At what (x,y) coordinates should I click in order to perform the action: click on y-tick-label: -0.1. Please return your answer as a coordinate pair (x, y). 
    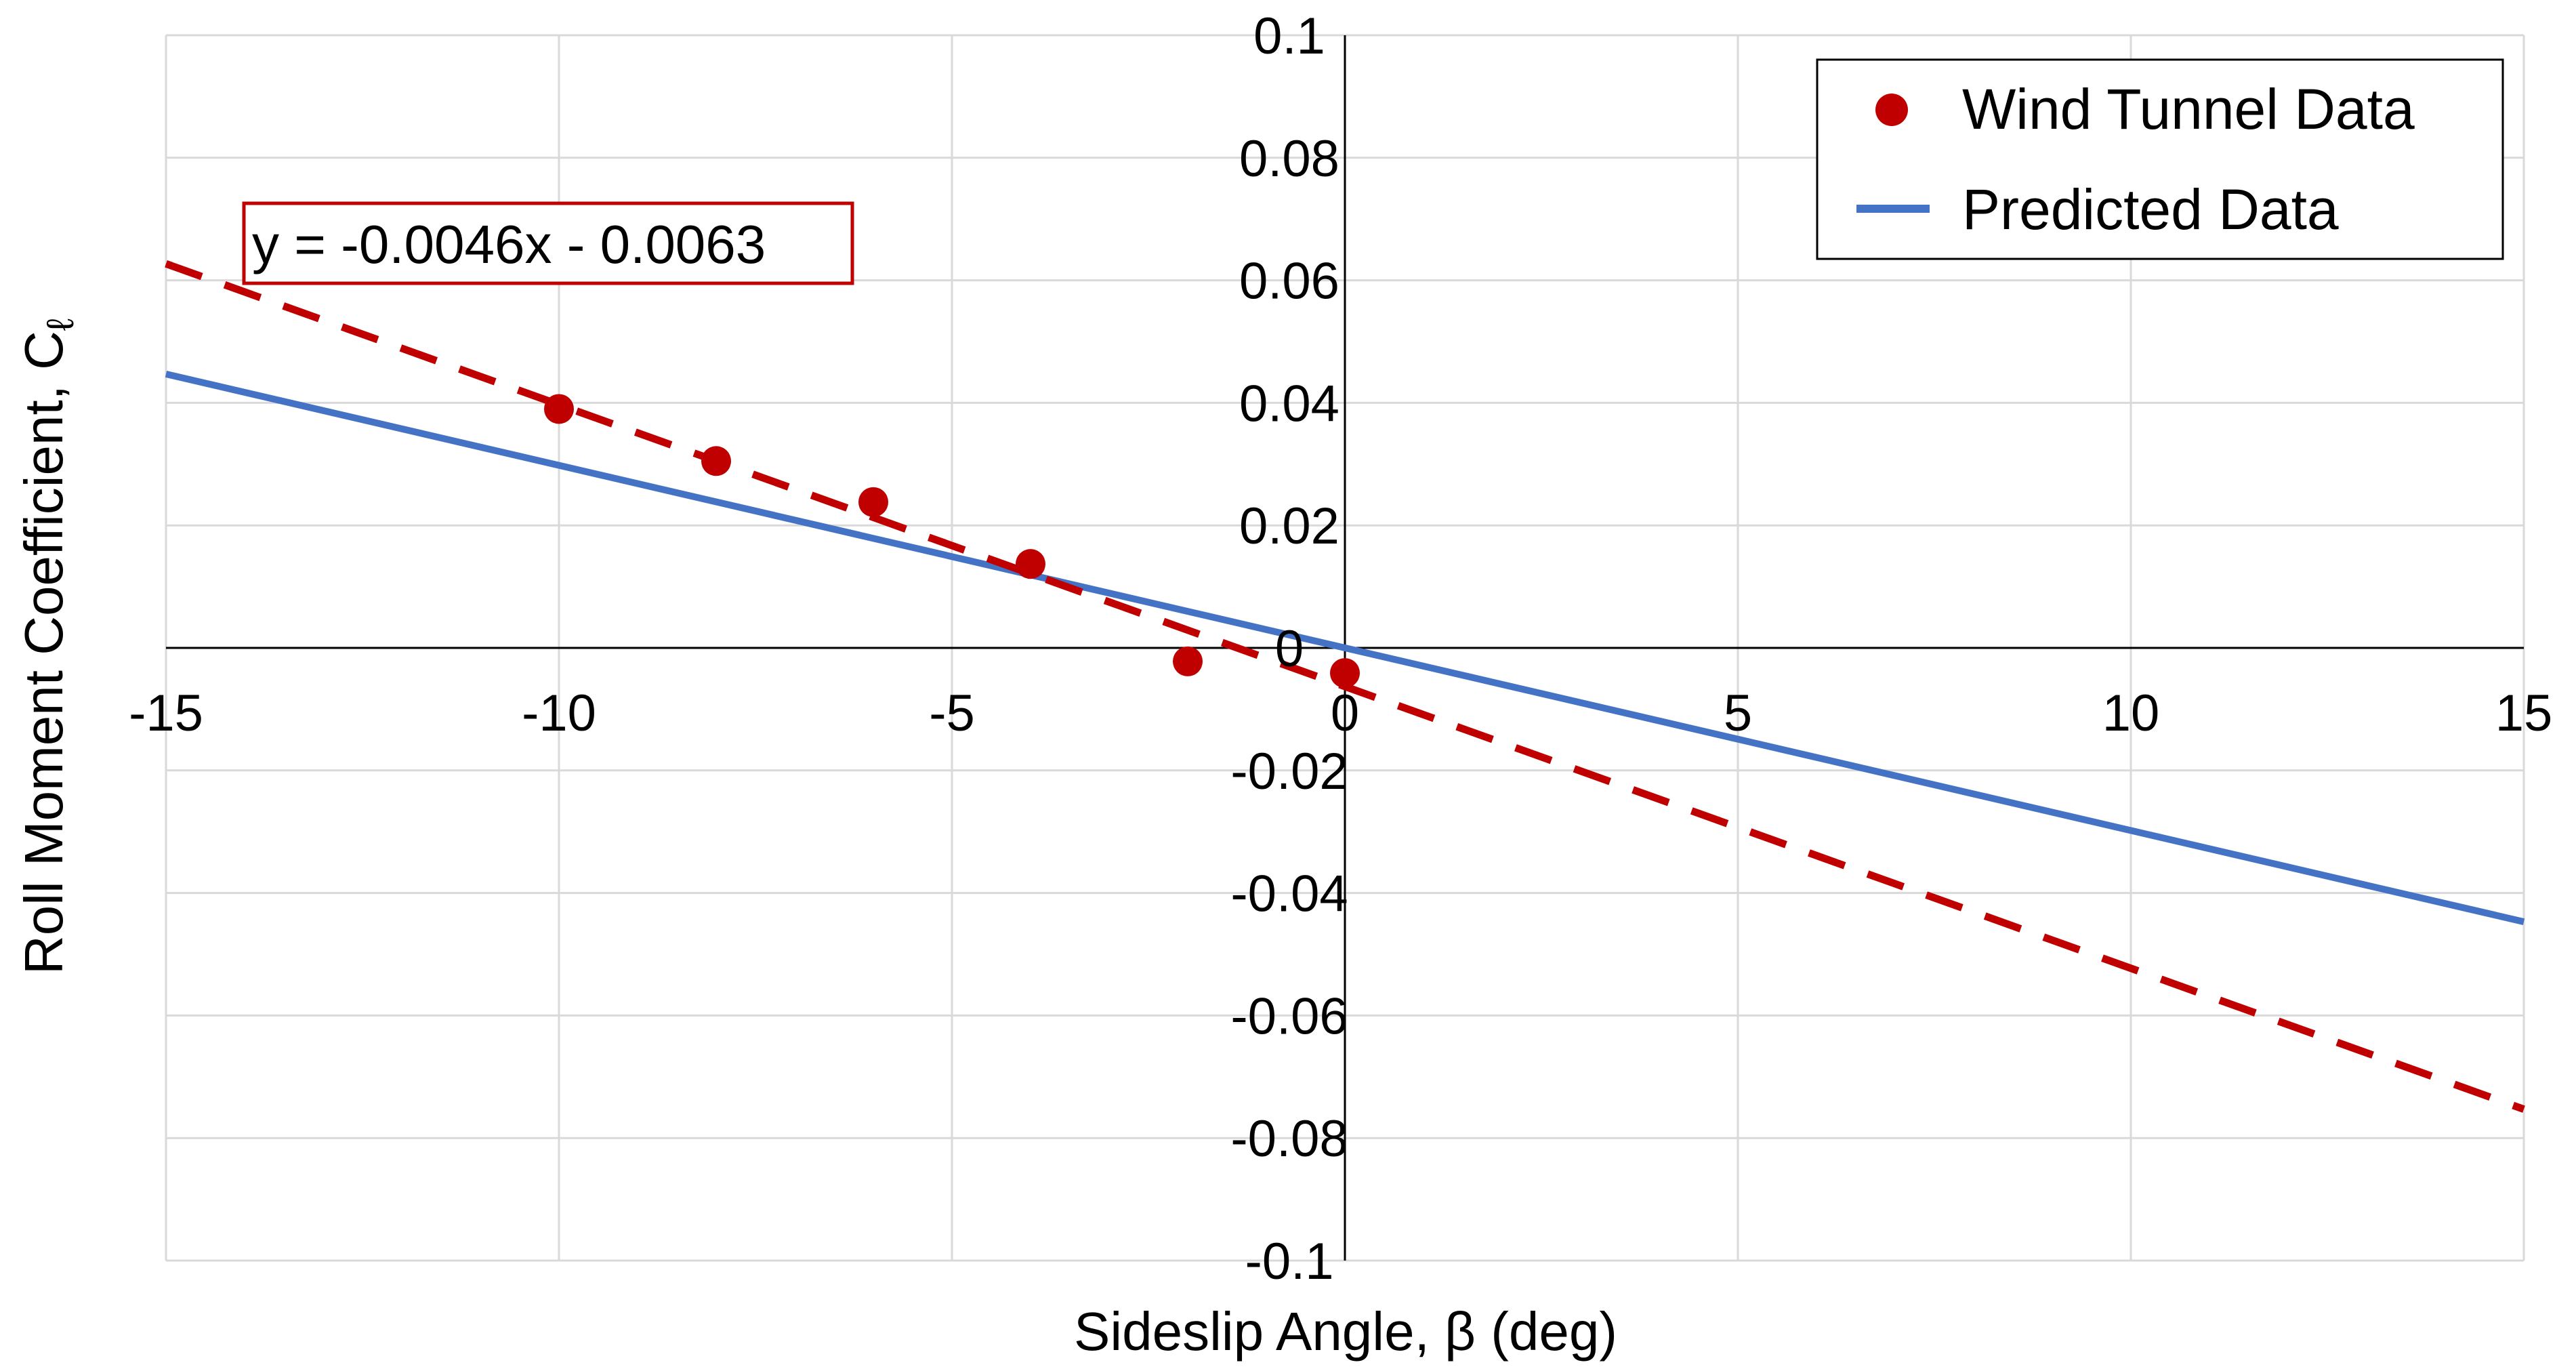
    Looking at the image, I should click on (1289, 1262).